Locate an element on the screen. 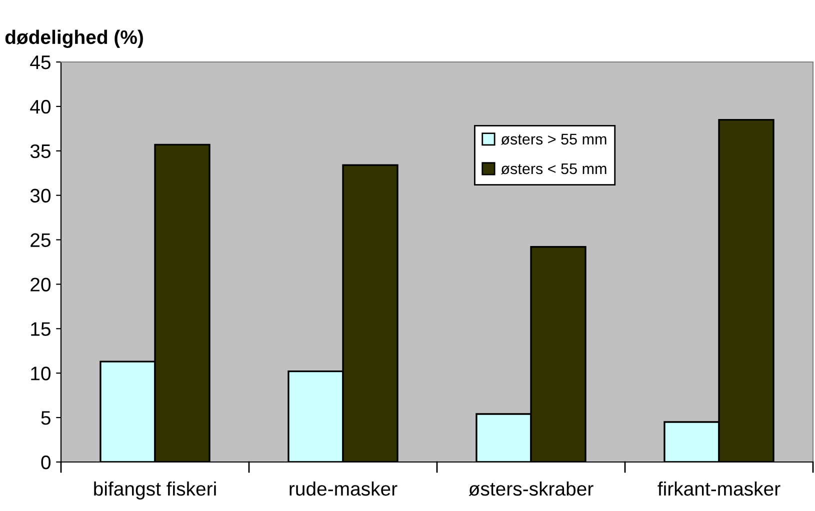 Image resolution: width=815 pixels, height=511 pixels. y-tick-label: 40 is located at coordinates (40, 107).